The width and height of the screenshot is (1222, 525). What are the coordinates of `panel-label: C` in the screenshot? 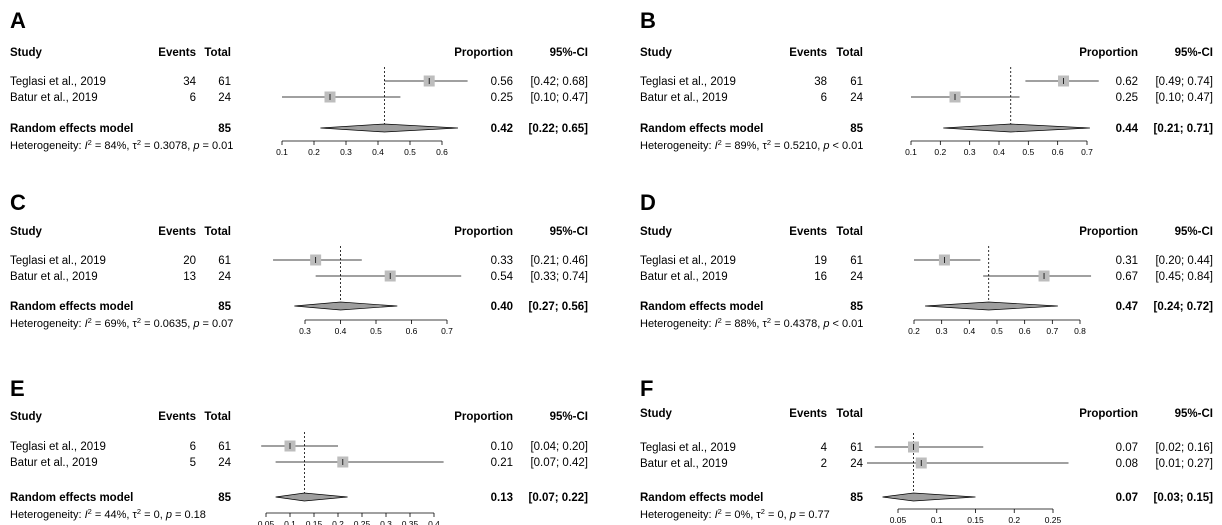 It's located at (18, 202).